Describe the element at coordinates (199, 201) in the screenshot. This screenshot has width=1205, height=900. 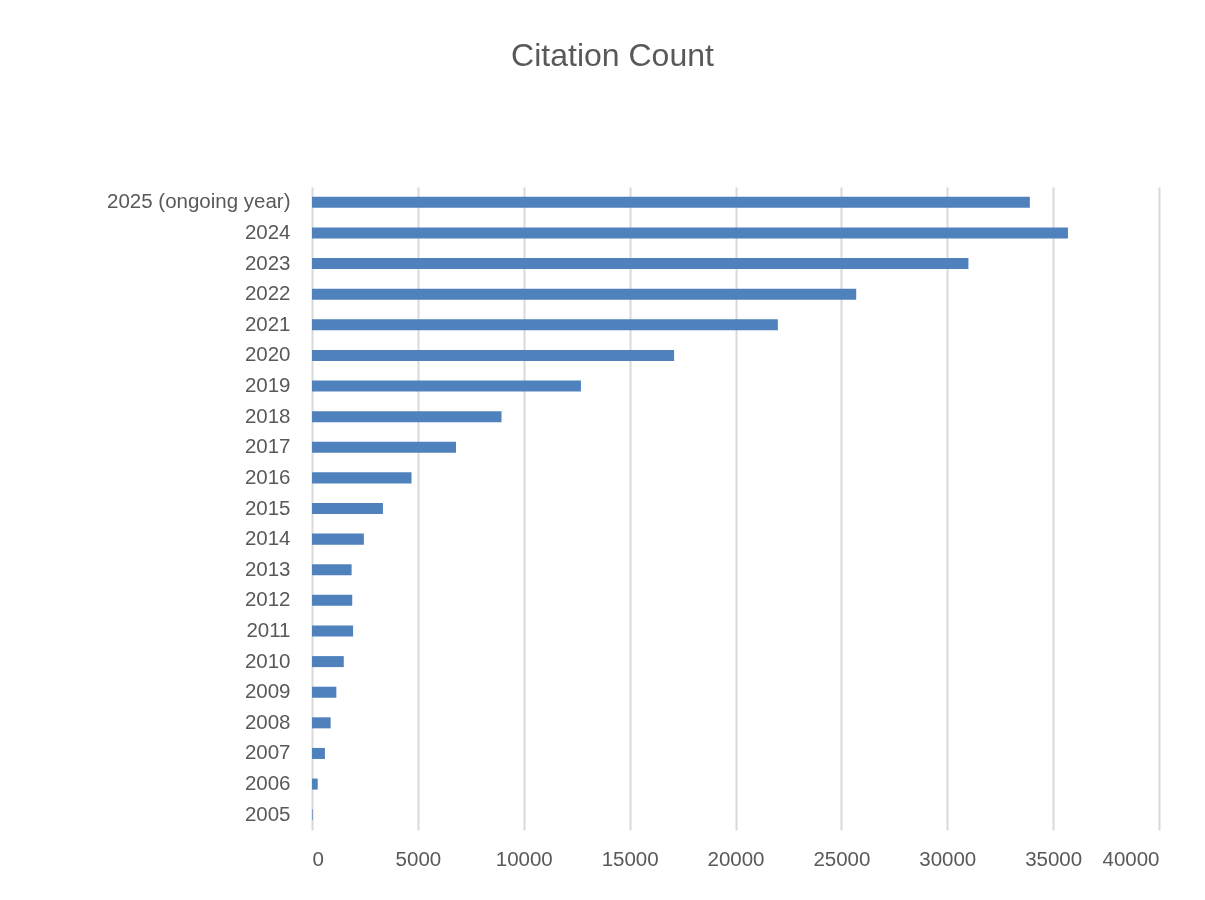
I see `y-tick-label: 2025 (ongoing year)` at that location.